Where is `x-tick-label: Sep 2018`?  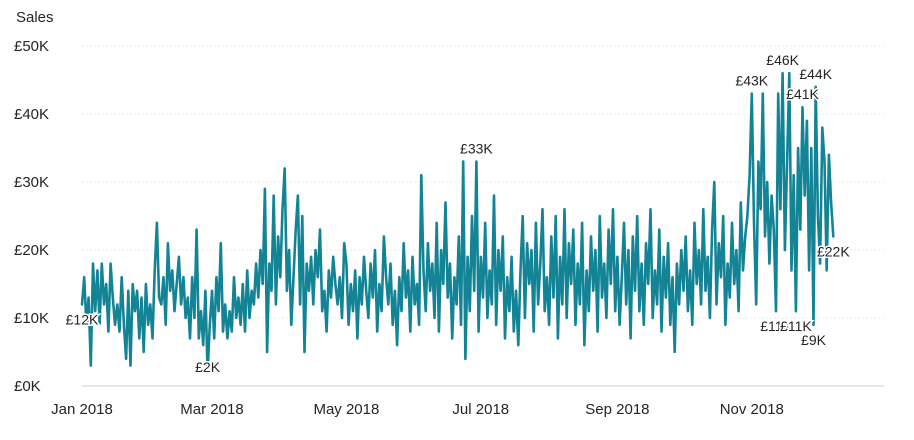
x-tick-label: Sep 2018 is located at coordinates (617, 409).